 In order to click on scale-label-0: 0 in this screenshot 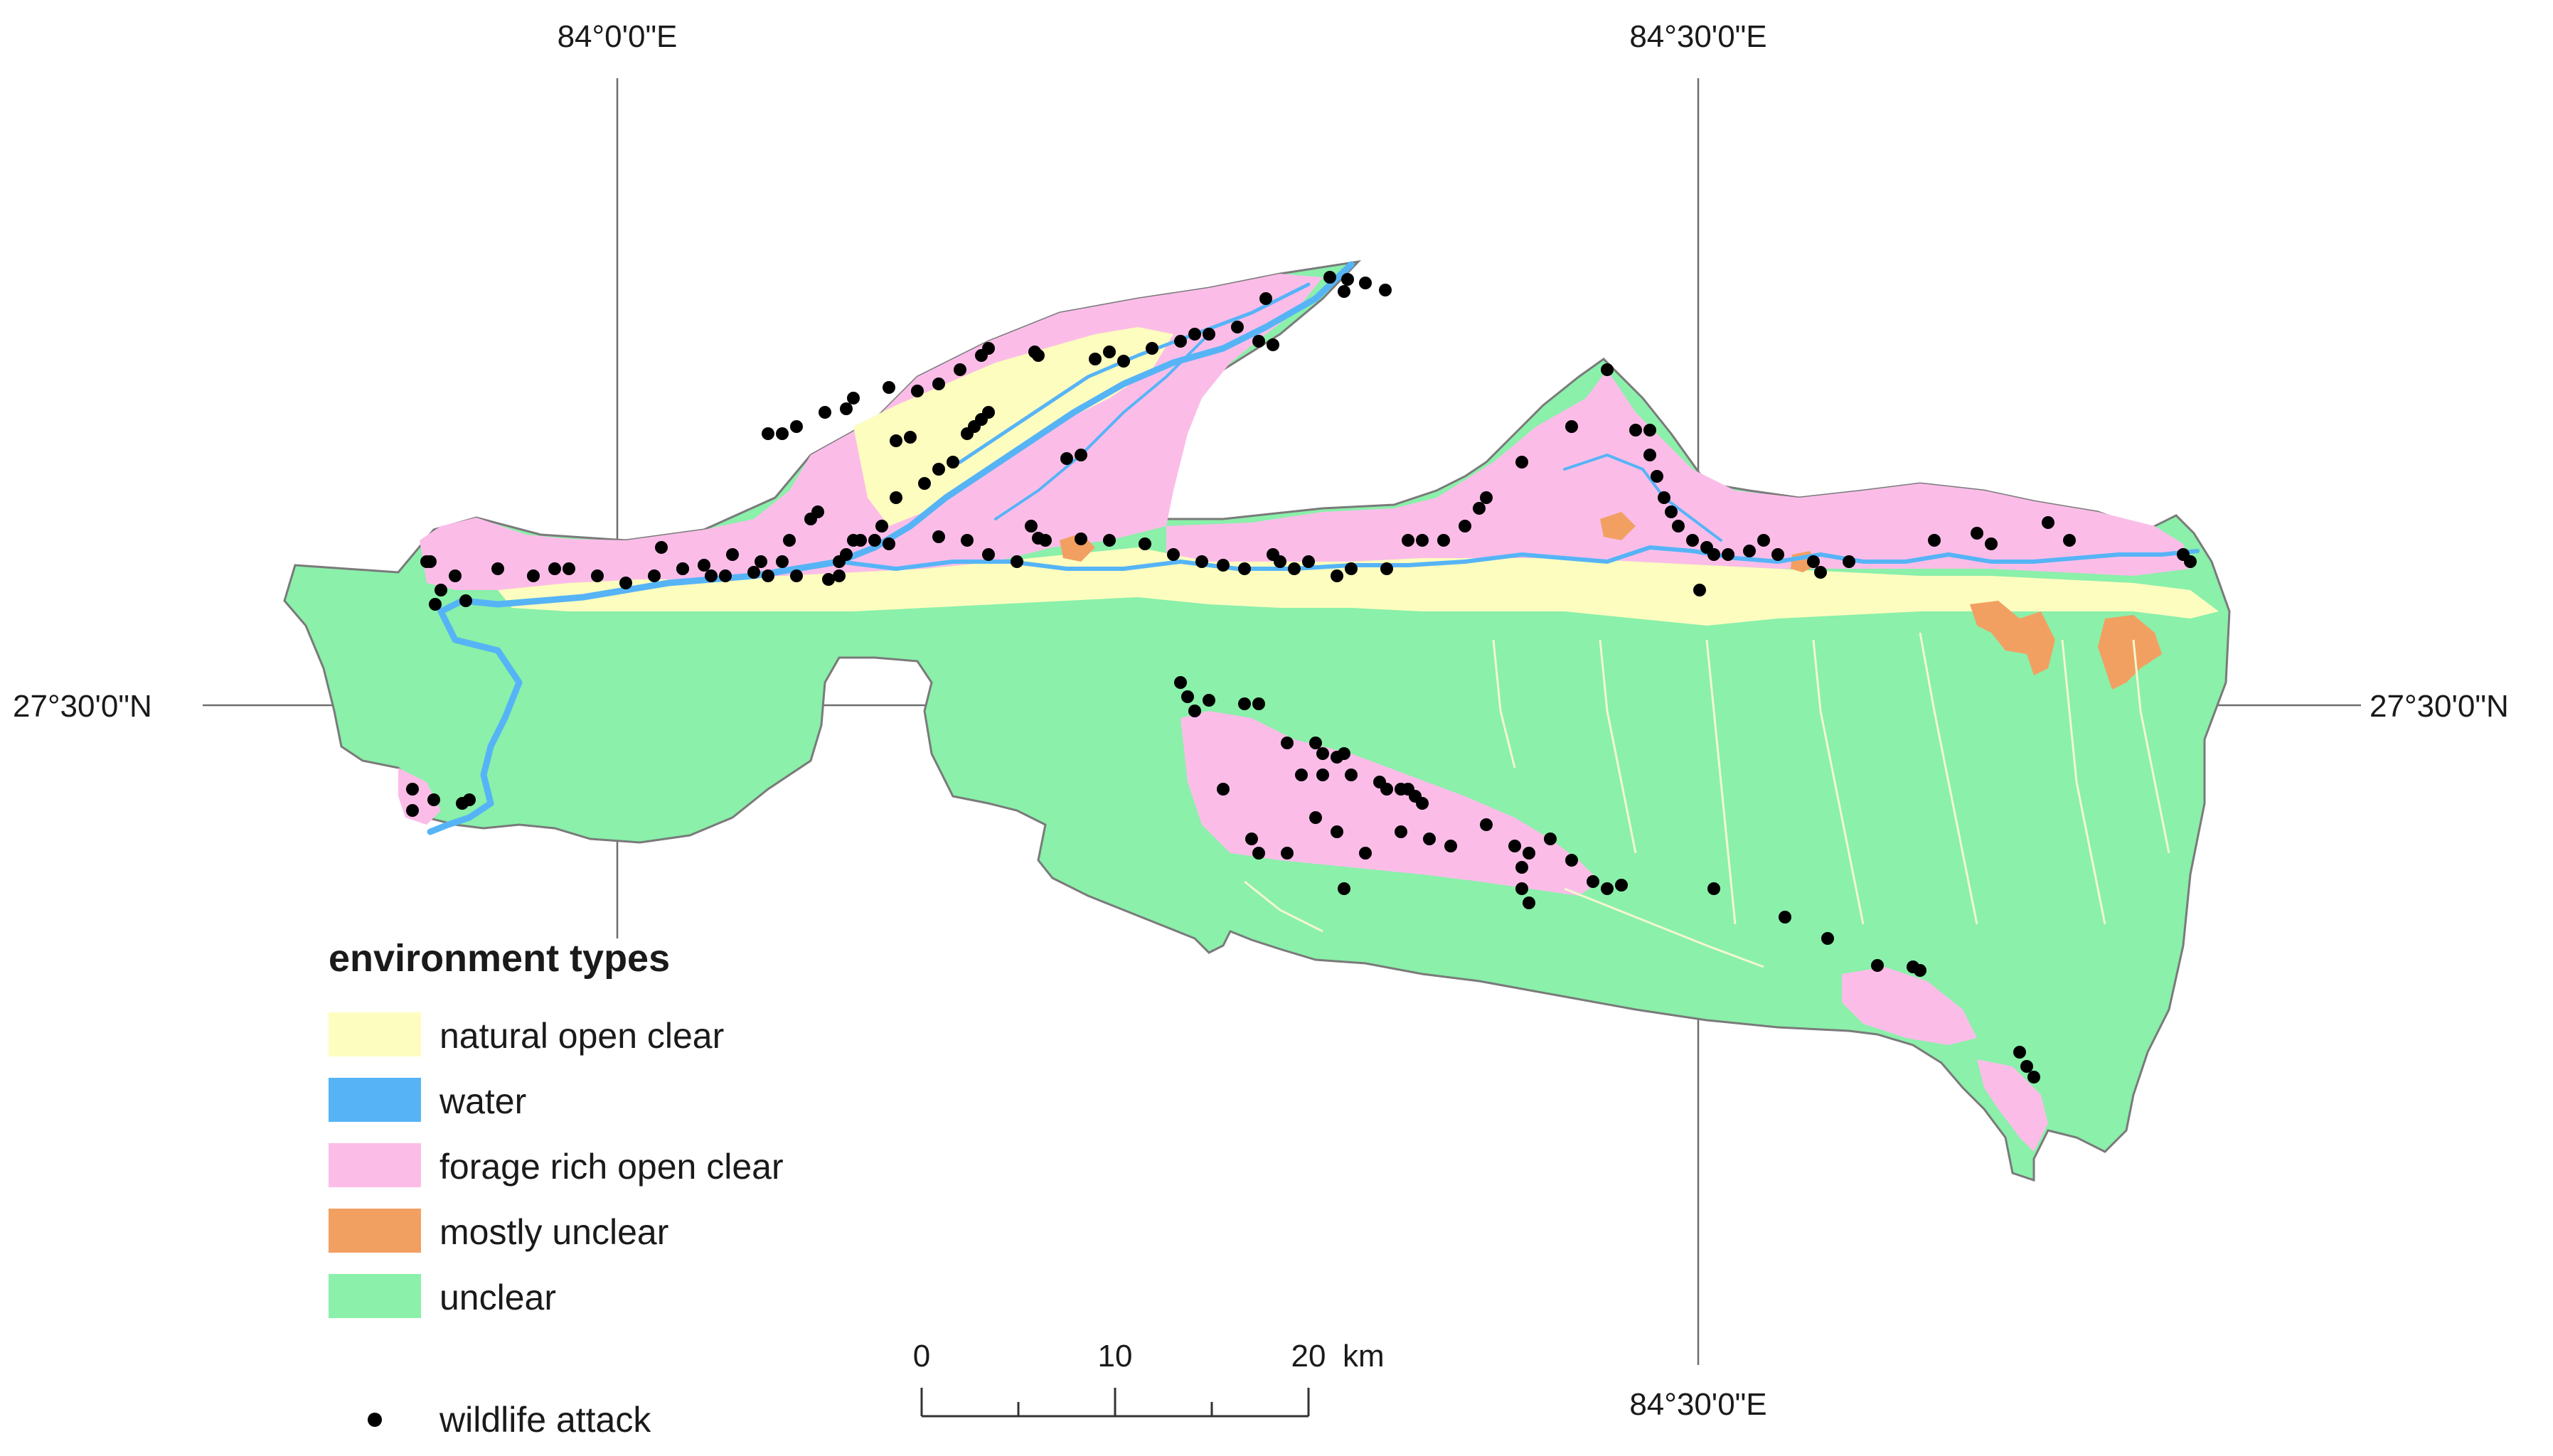, I will do `click(921, 1356)`.